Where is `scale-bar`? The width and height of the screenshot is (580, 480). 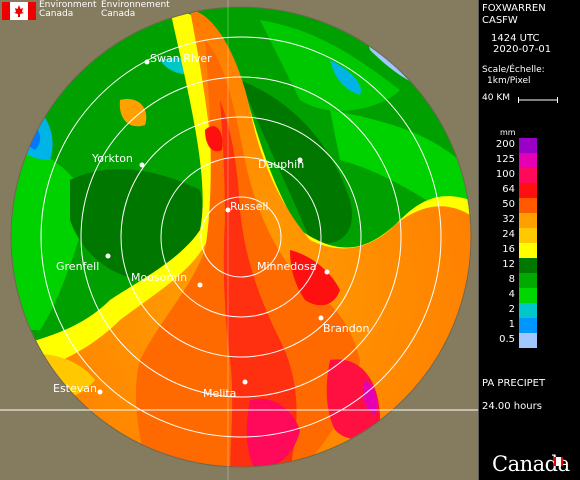
scale-bar is located at coordinates (538, 100).